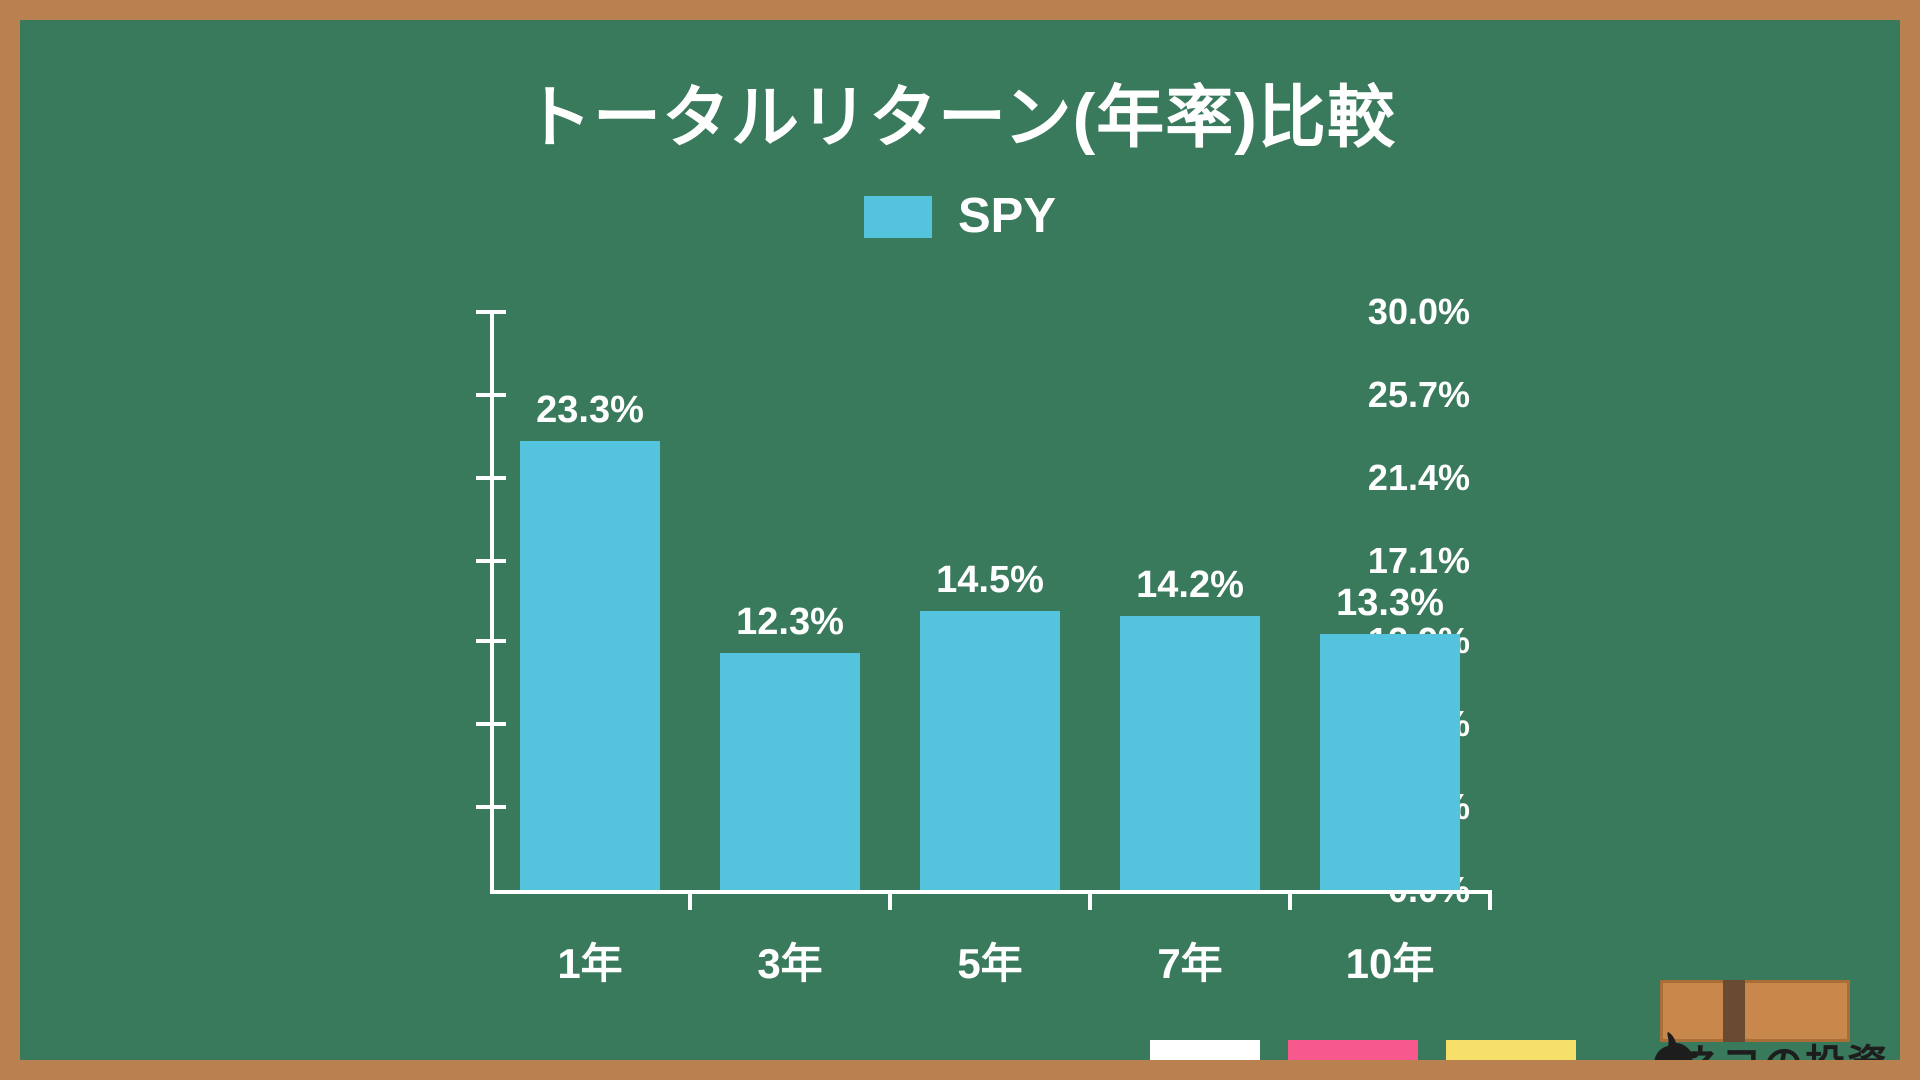 The image size is (1920, 1080). I want to click on x-axis-category-label: 1年, so click(590, 963).